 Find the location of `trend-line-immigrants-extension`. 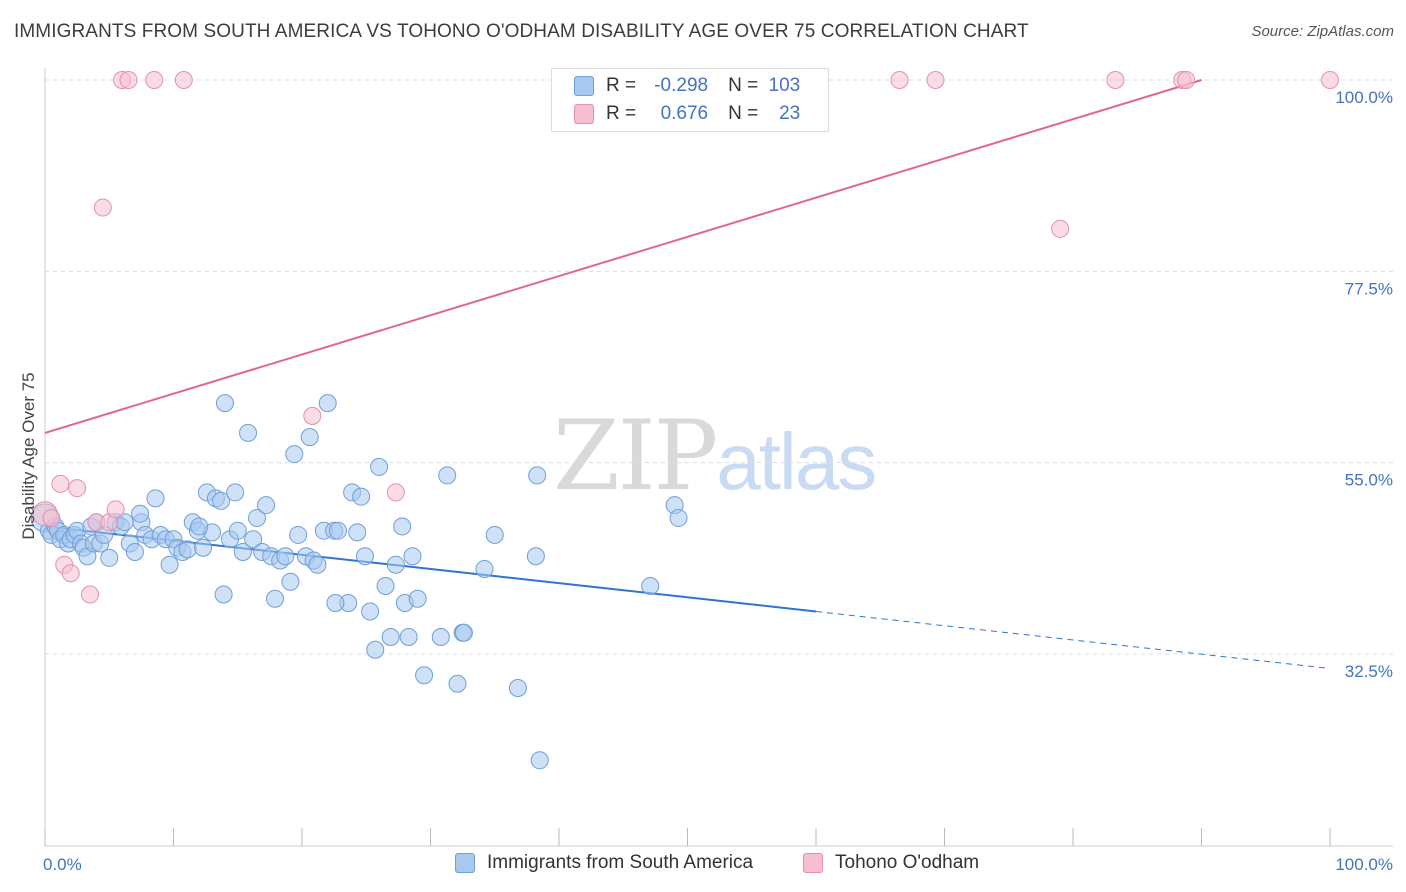

trend-line-immigrants-extension is located at coordinates (1073, 639).